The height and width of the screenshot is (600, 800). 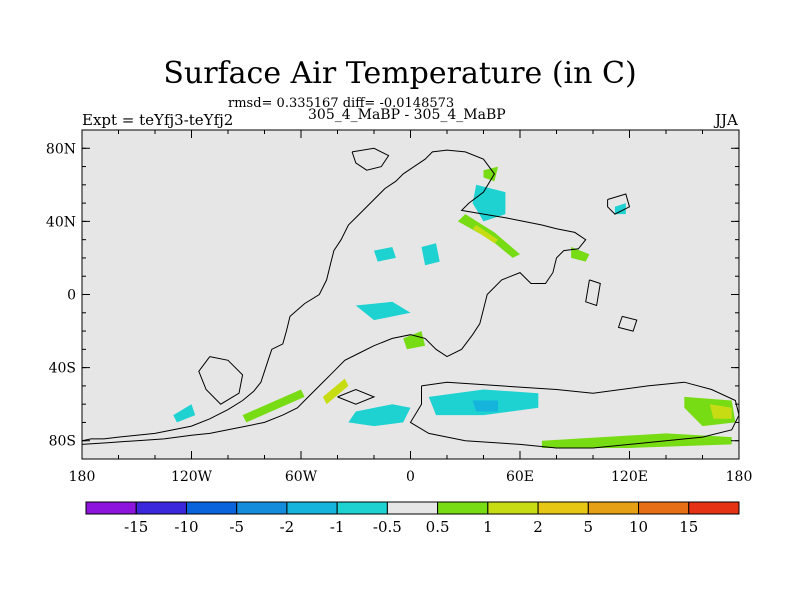 I want to click on colorbar-label: 0.5, so click(x=438, y=527).